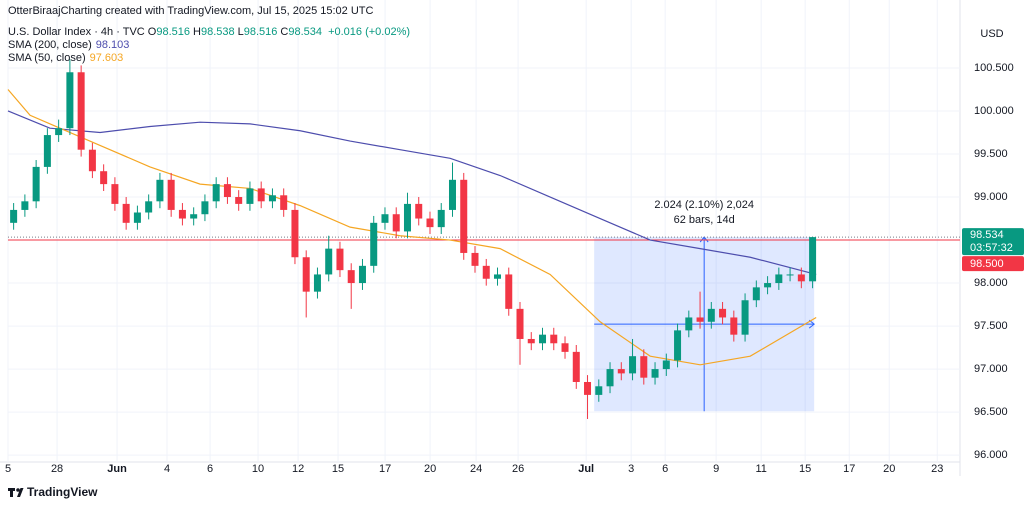  What do you see at coordinates (62, 492) in the screenshot?
I see `footer-brand: TradingView` at bounding box center [62, 492].